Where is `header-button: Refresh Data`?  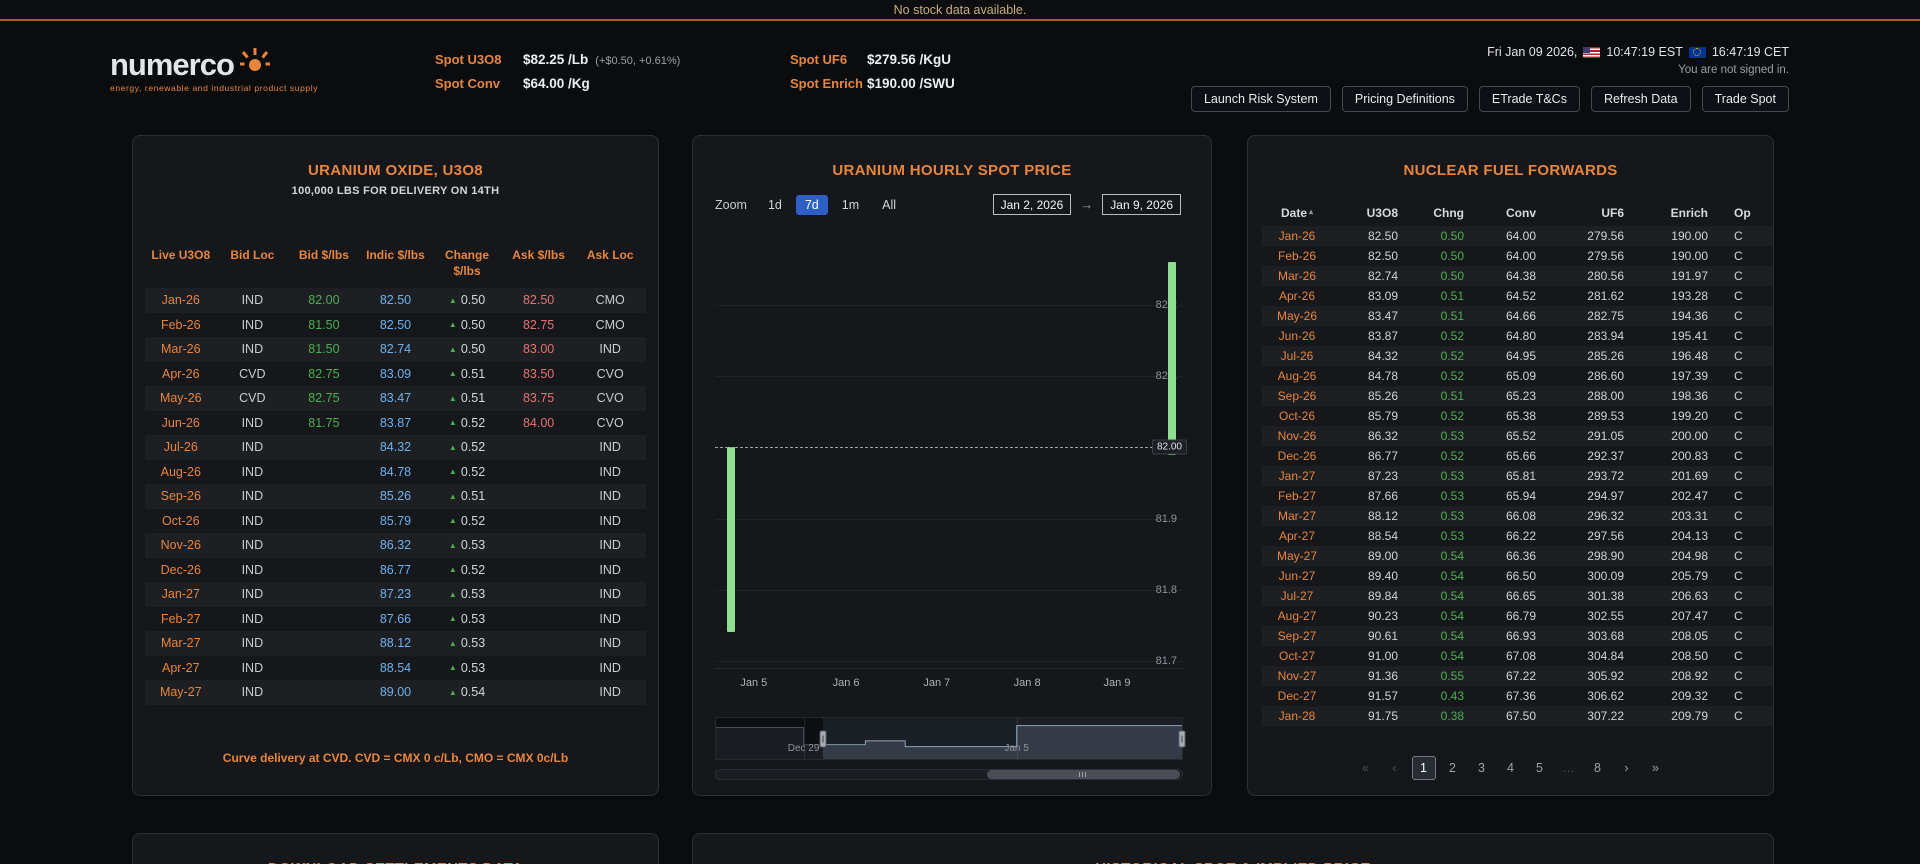 header-button: Refresh Data is located at coordinates (1640, 99).